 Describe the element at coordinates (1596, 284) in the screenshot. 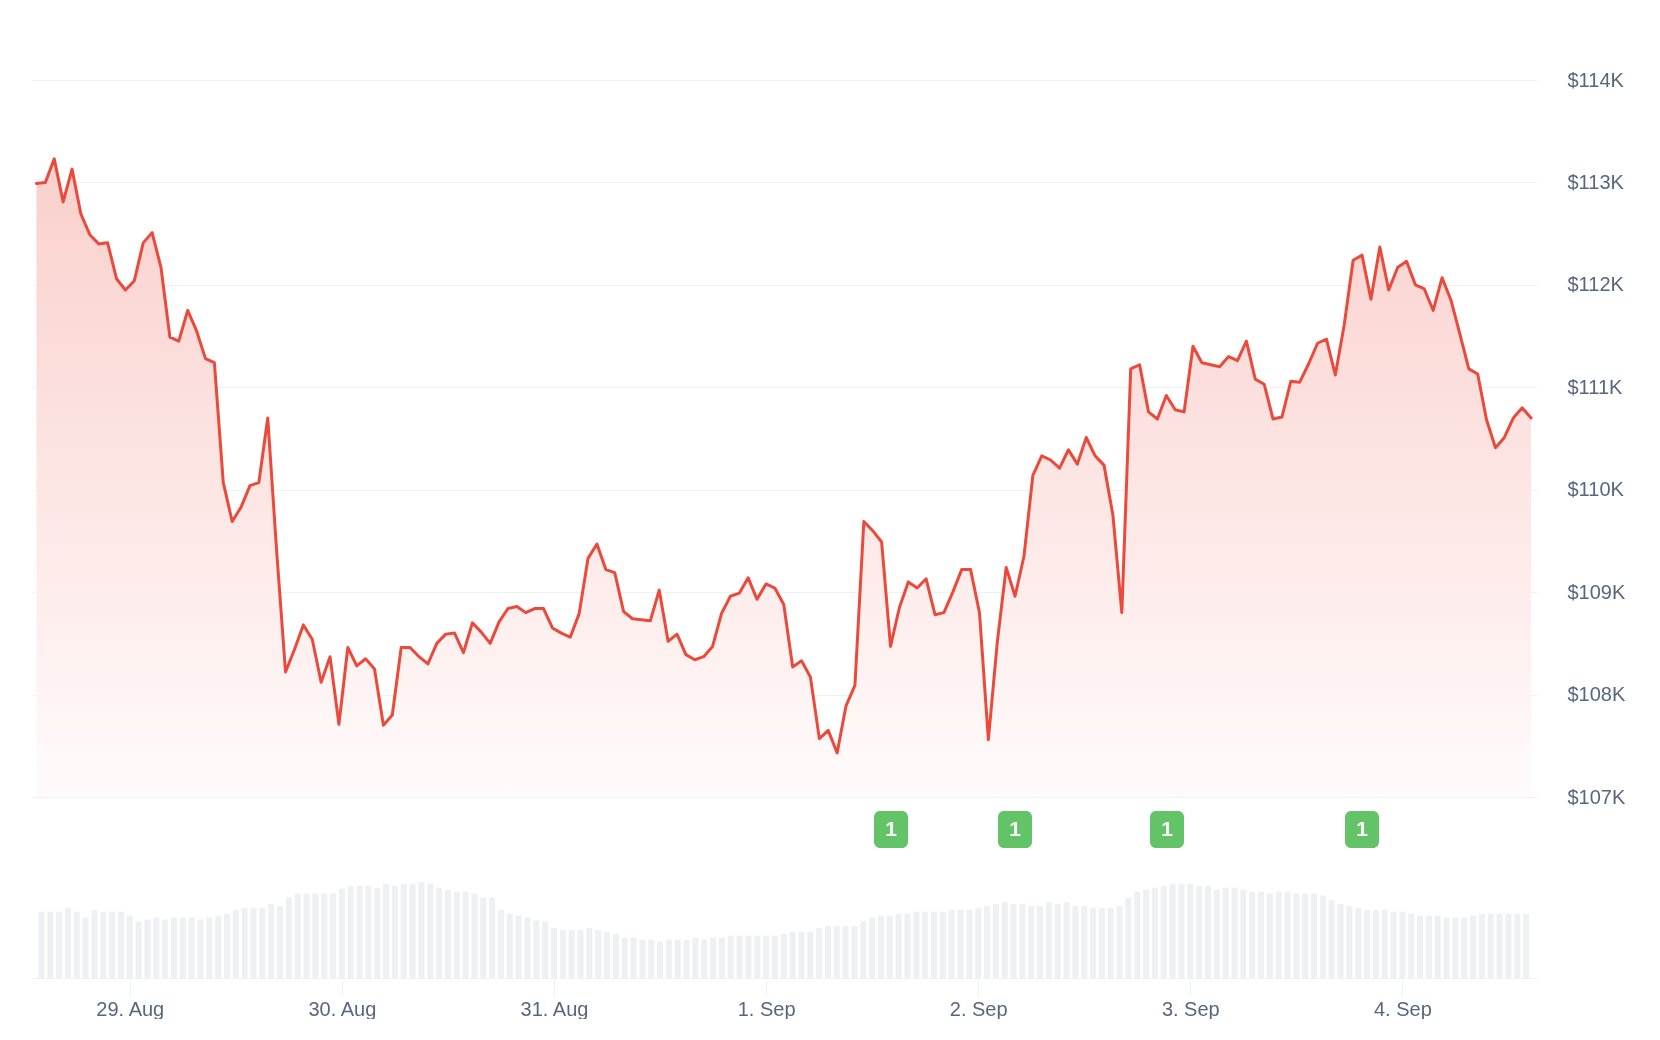

I see `y-tick-label: $112K` at that location.